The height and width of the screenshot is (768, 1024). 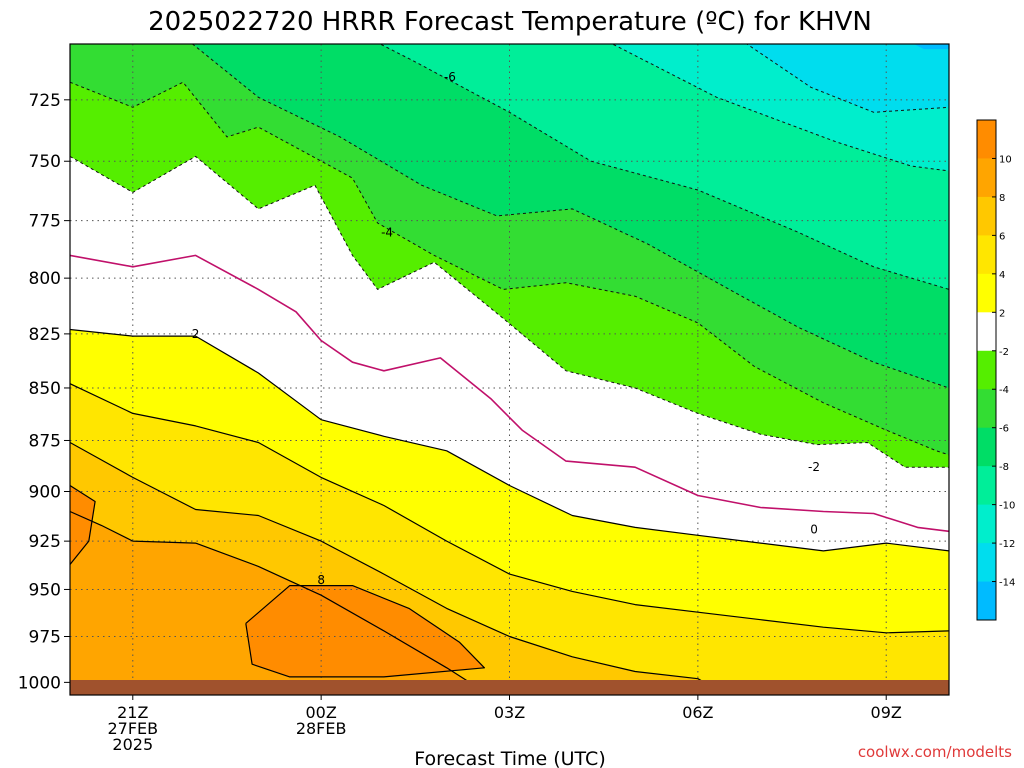 I want to click on y-tick-label-725: 725, so click(x=45, y=101).